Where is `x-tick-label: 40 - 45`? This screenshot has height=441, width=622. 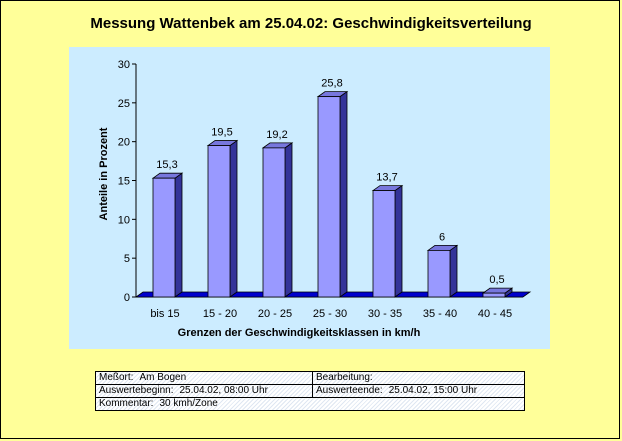 x-tick-label: 40 - 45 is located at coordinates (495, 314).